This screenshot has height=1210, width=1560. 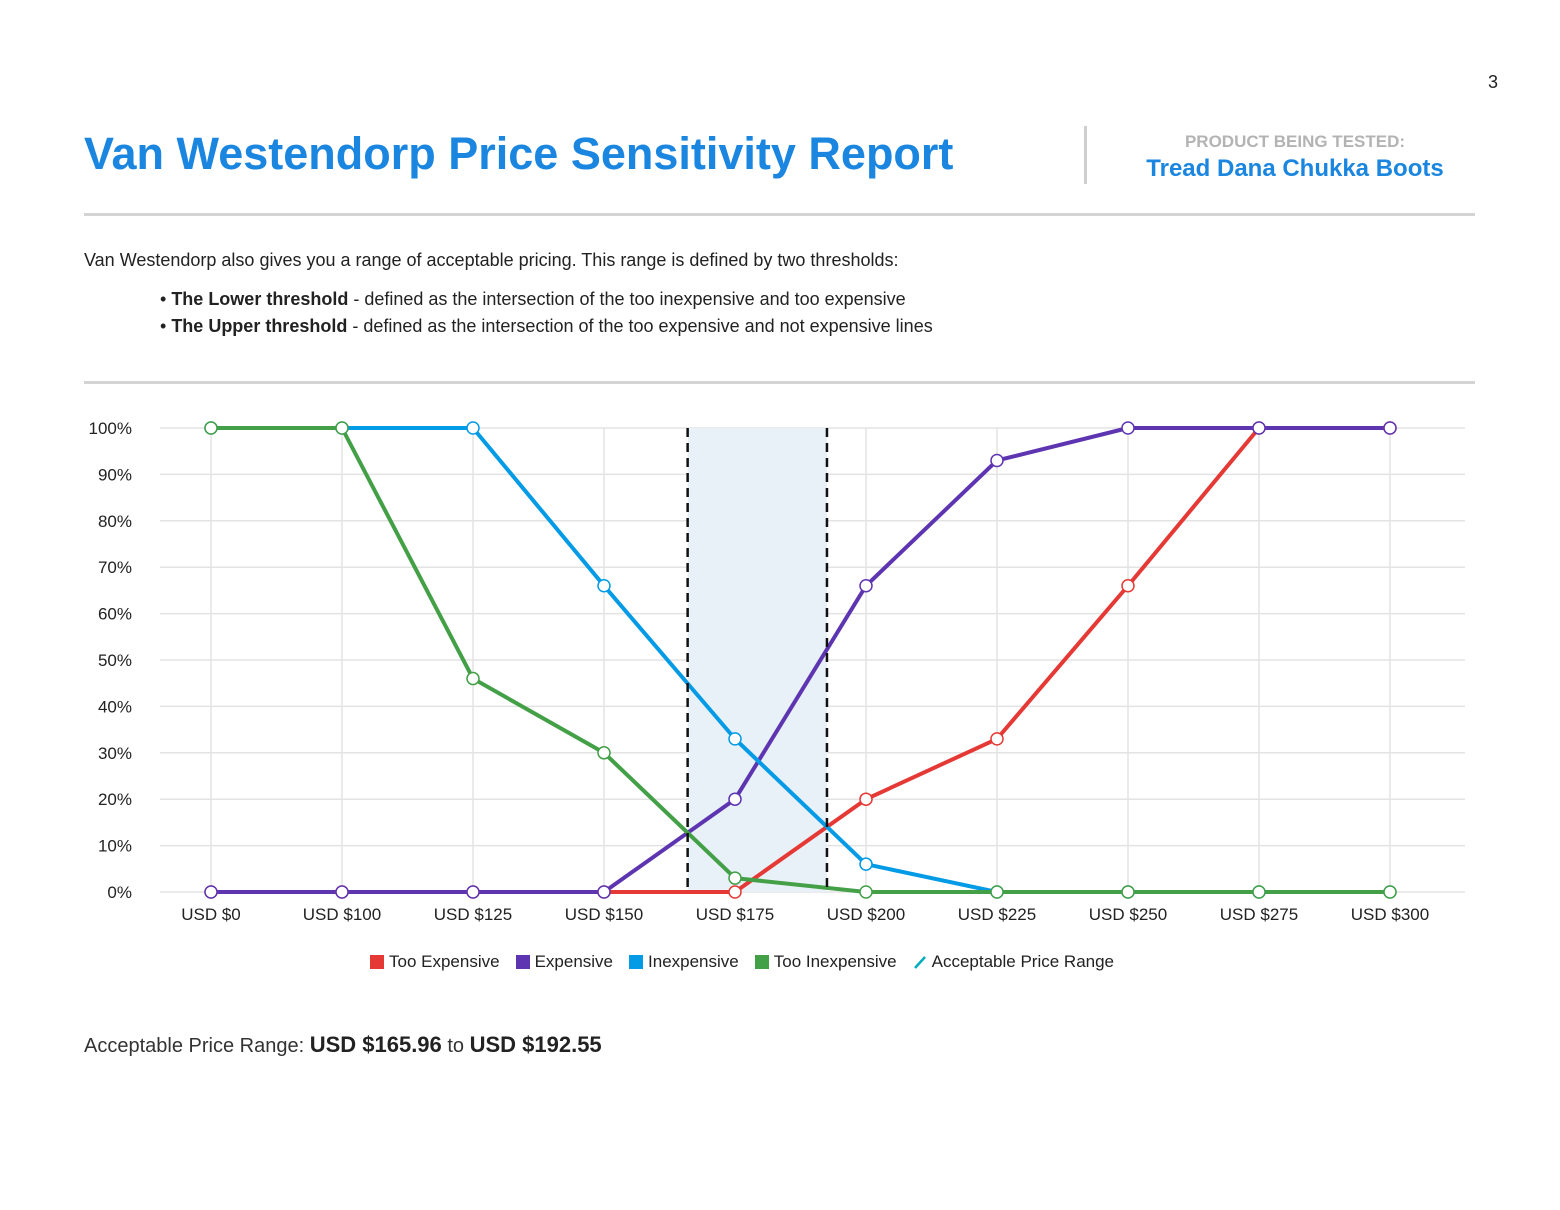 What do you see at coordinates (115, 846) in the screenshot?
I see `y-tick-label: 10%` at bounding box center [115, 846].